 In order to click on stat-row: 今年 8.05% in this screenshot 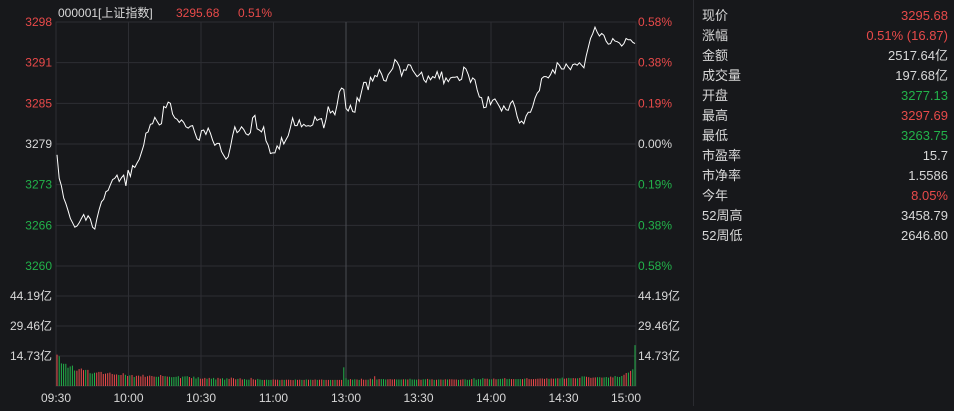, I will do `click(825, 196)`.